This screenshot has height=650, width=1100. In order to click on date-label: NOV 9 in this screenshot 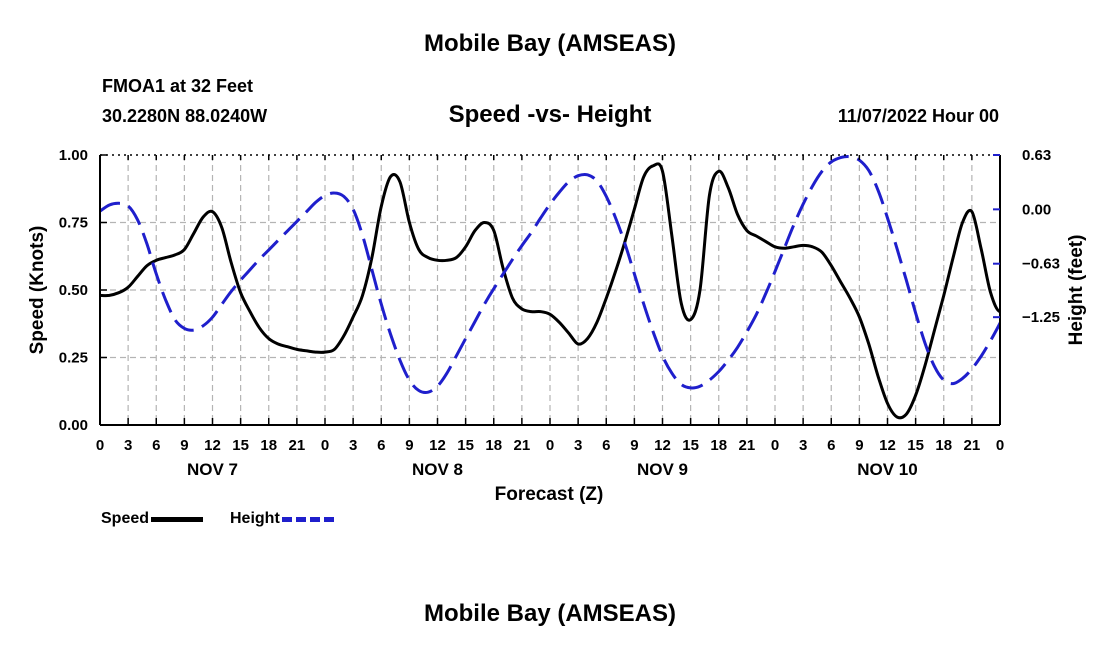, I will do `click(662, 469)`.